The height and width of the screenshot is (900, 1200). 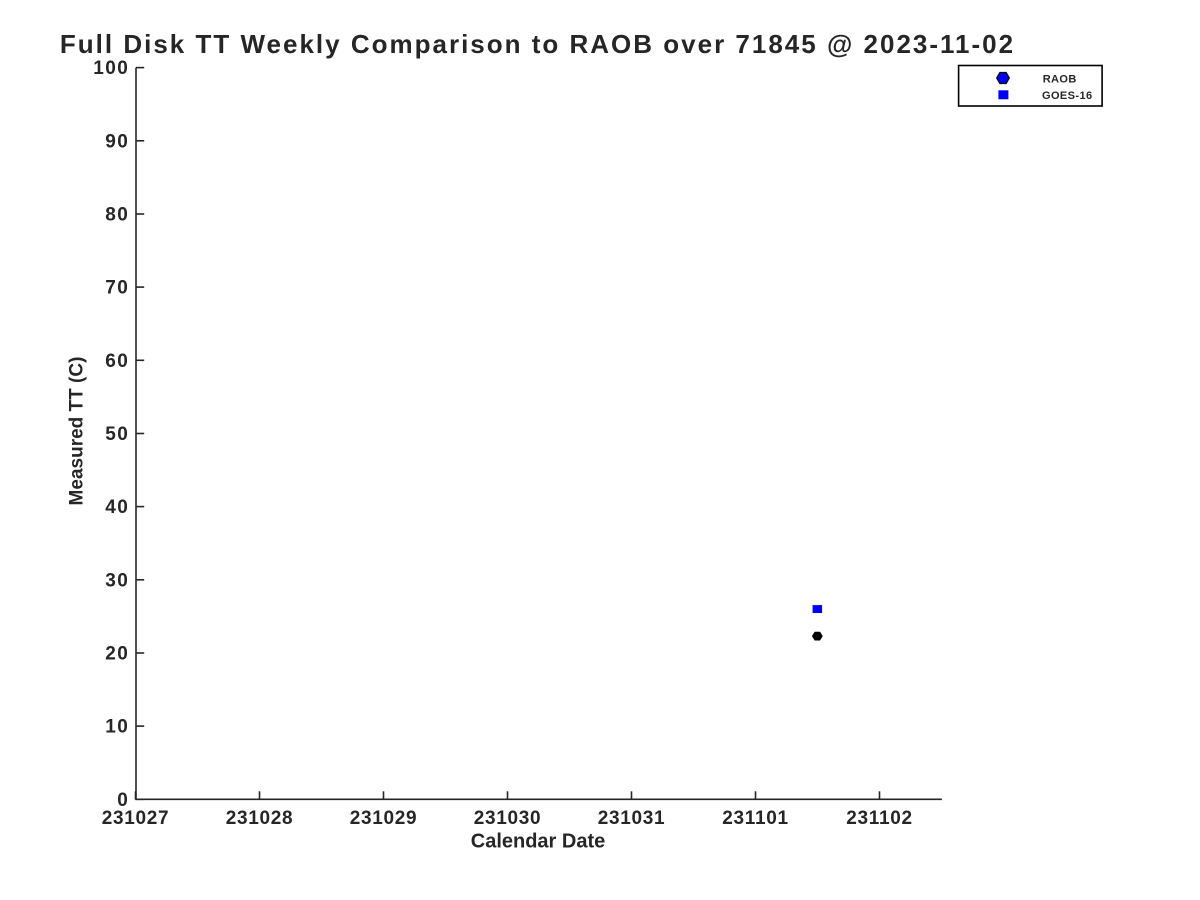 What do you see at coordinates (879, 818) in the screenshot?
I see `svg-text: 231102` at bounding box center [879, 818].